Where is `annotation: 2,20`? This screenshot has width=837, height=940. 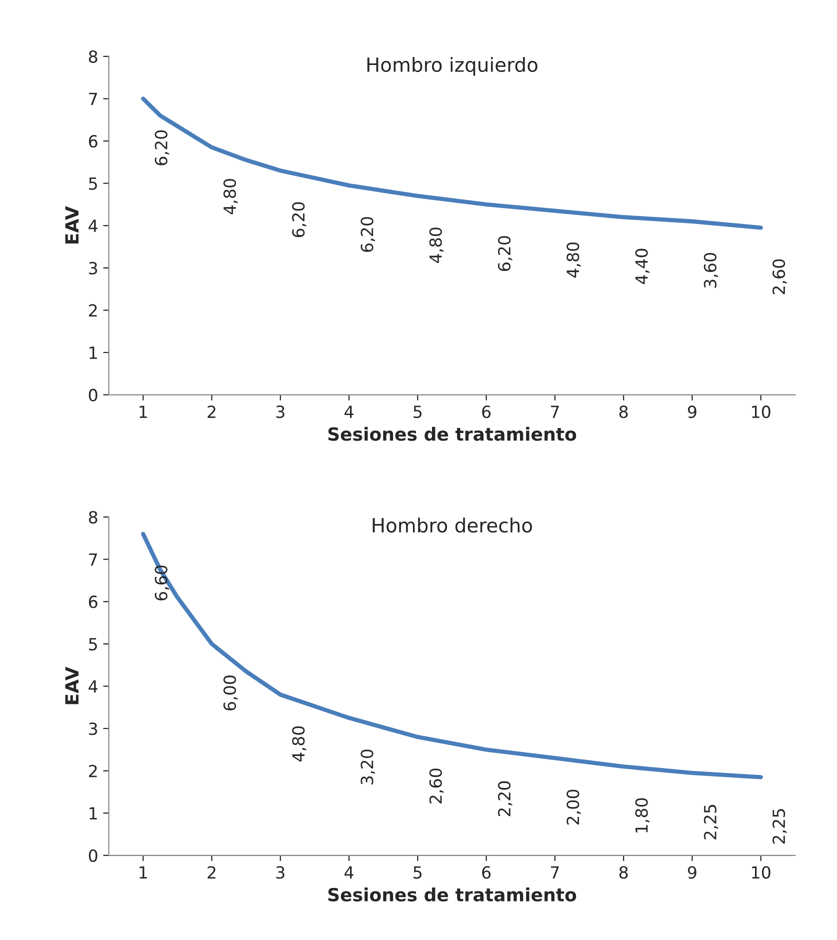
annotation: 2,20 is located at coordinates (505, 798).